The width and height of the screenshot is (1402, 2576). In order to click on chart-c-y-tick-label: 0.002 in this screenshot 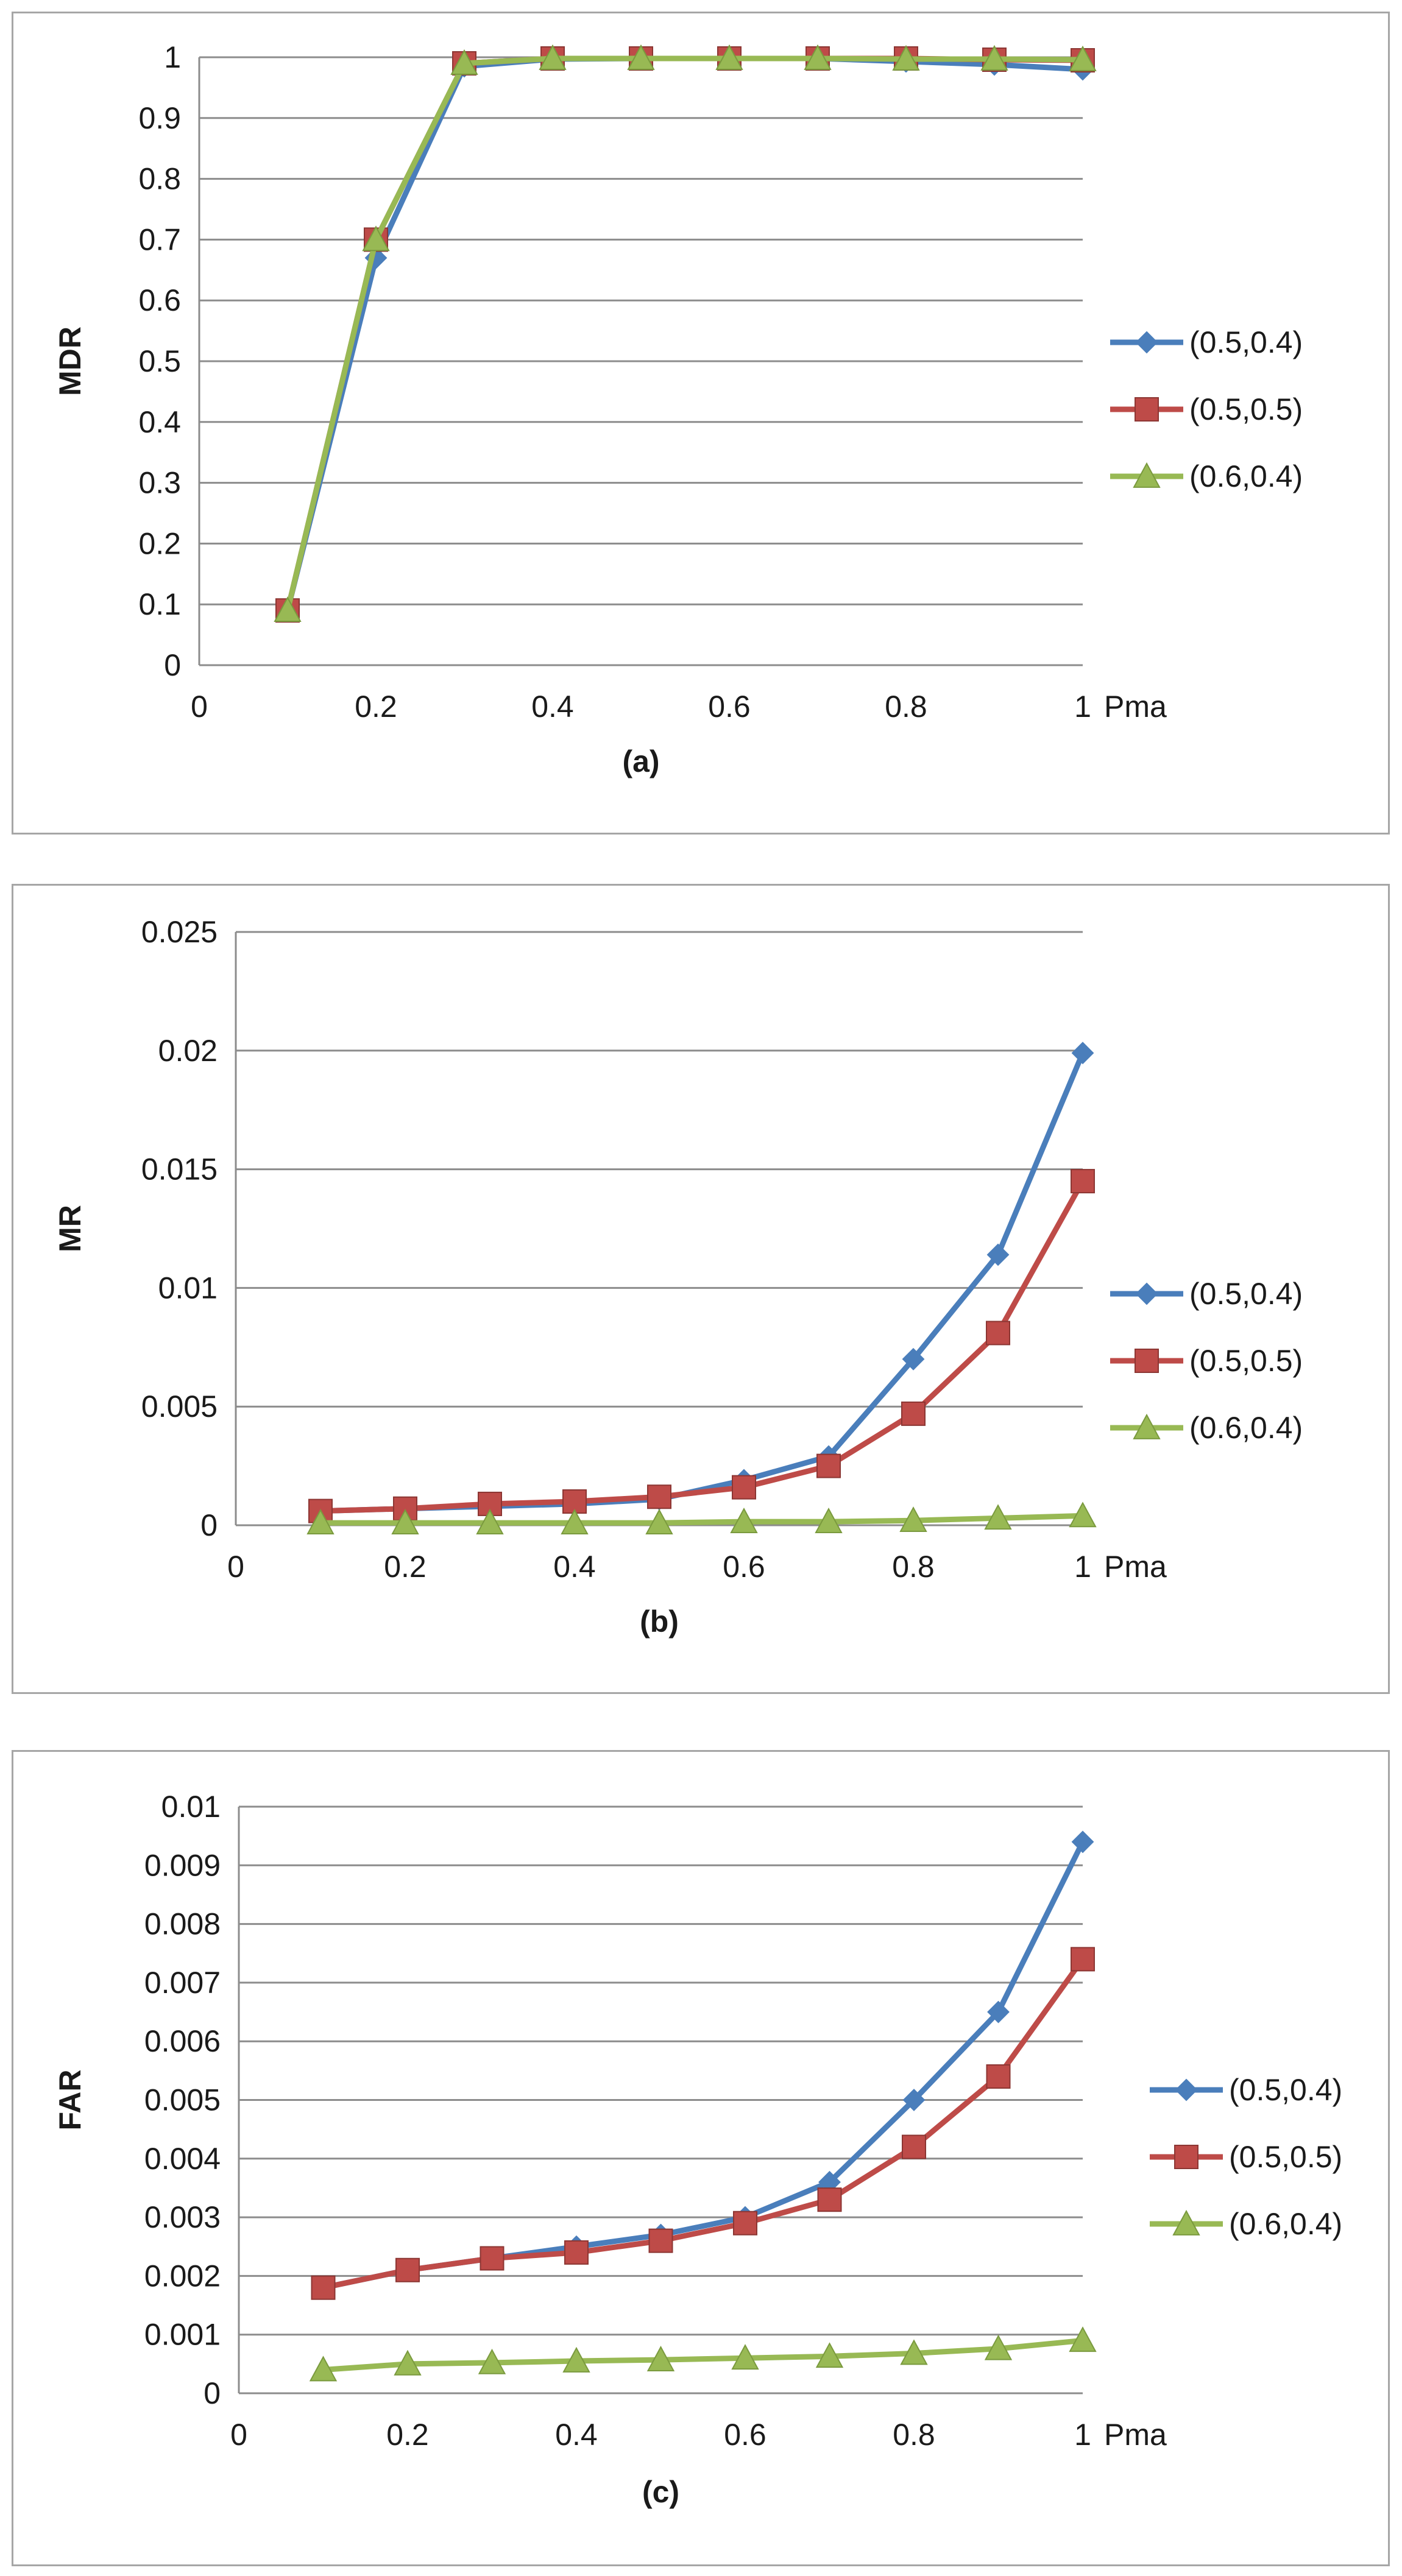, I will do `click(182, 2276)`.